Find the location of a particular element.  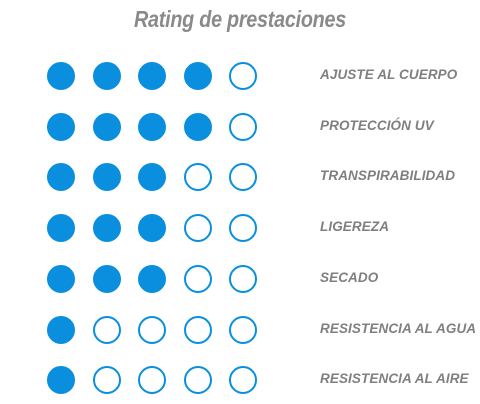

rating-row: AJUSTE AL CUERPO is located at coordinates (240, 76).